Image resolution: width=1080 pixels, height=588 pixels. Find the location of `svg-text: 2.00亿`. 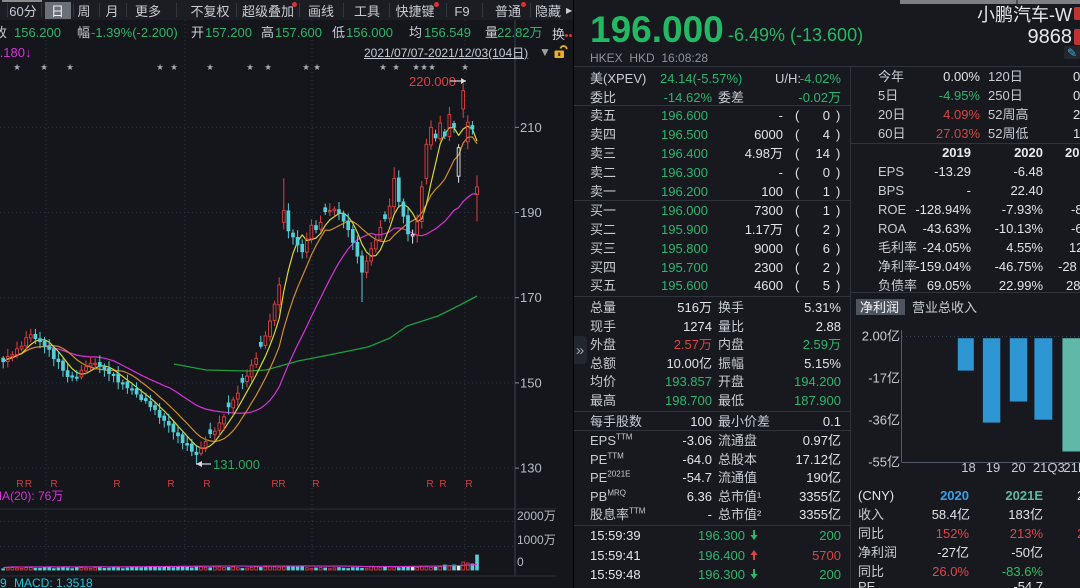

svg-text: 2.00亿 is located at coordinates (881, 336).